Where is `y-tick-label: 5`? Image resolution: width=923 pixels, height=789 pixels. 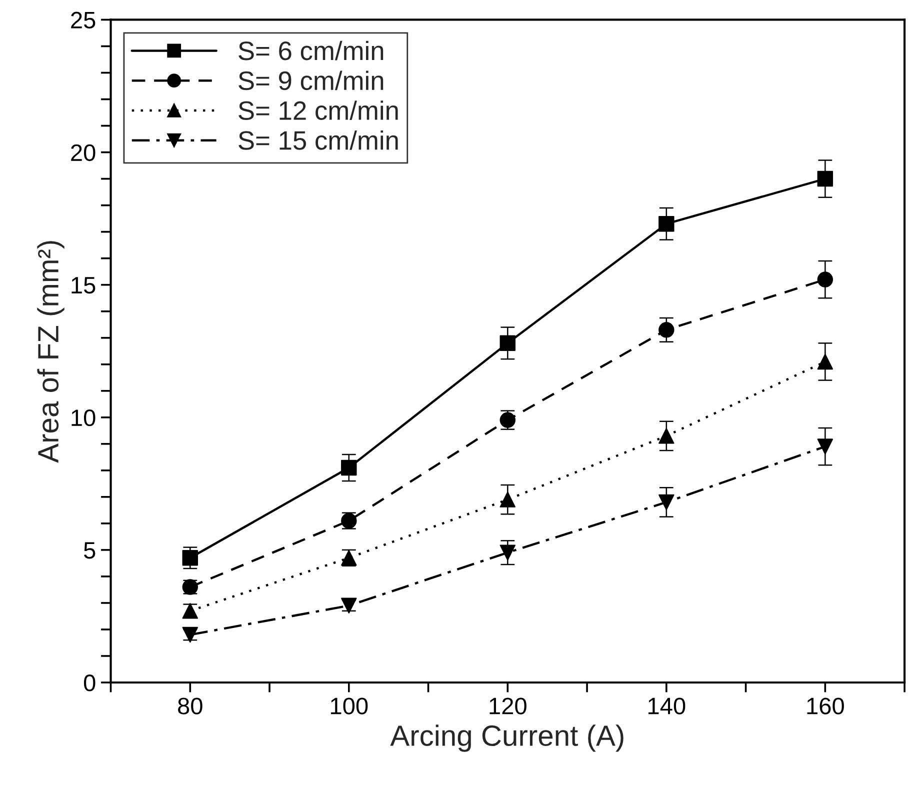 y-tick-label: 5 is located at coordinates (90, 550).